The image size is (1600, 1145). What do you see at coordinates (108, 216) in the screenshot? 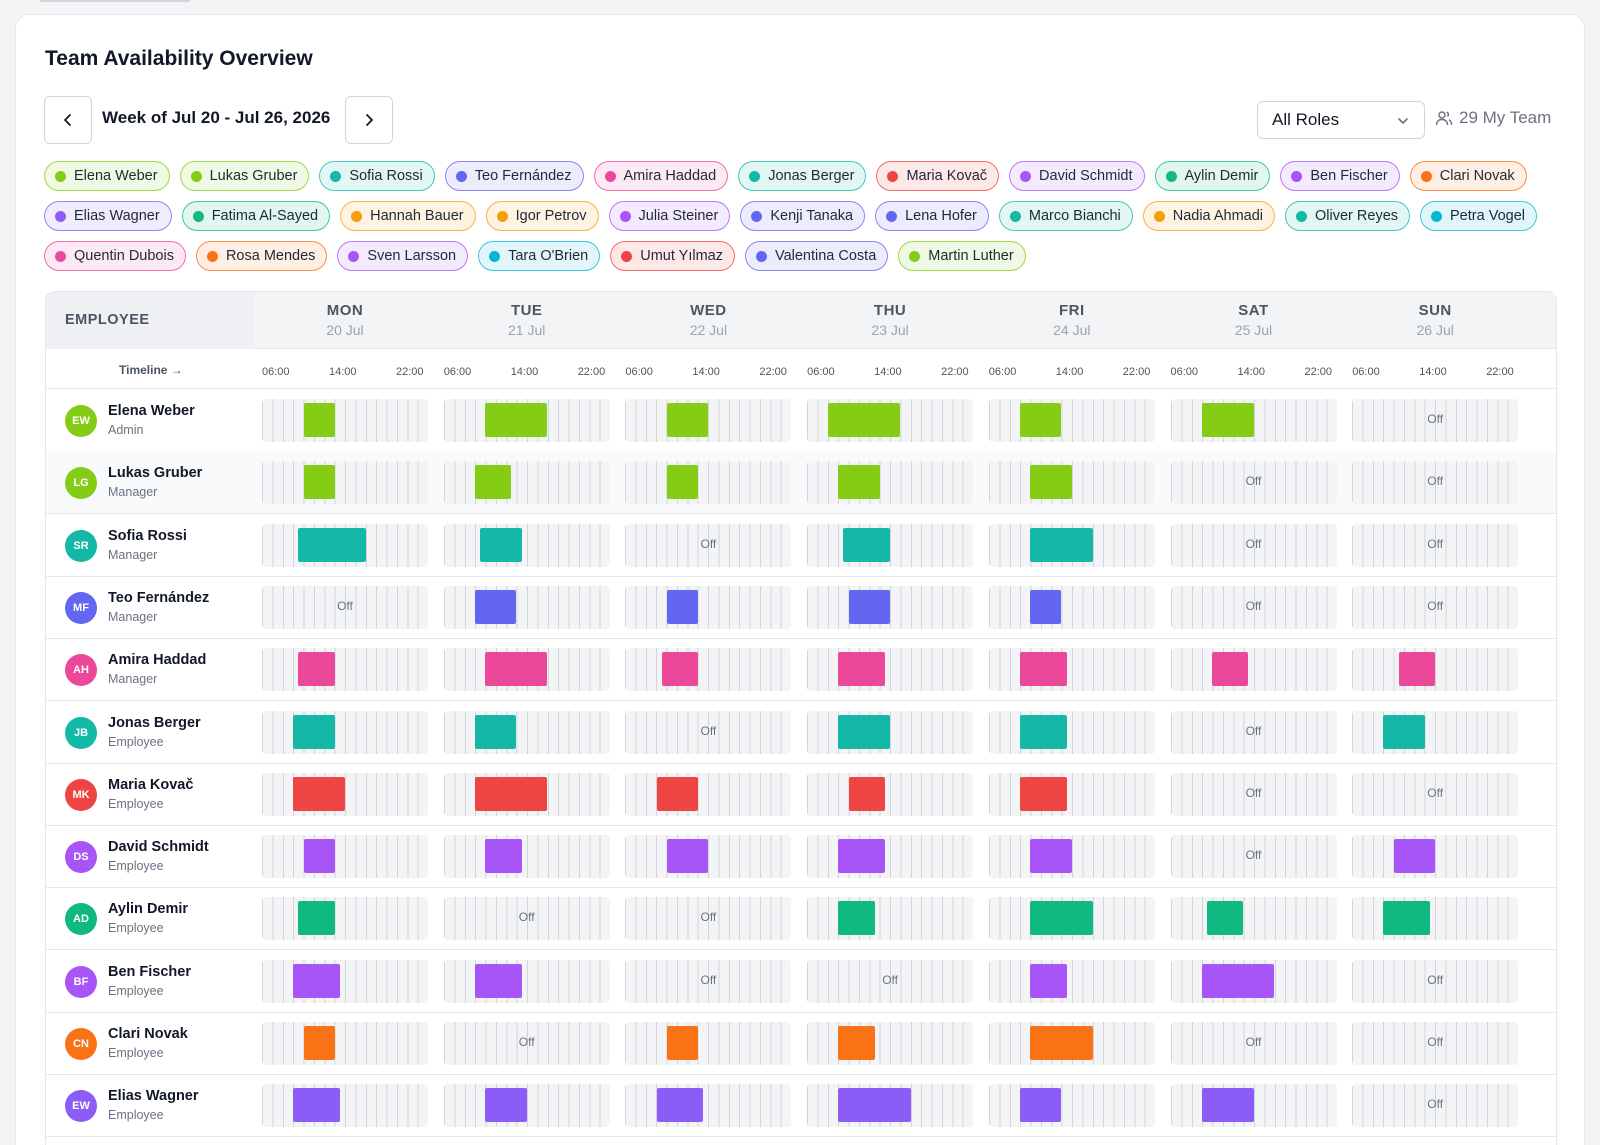
I see `employee-chip-elias-wagner: Elias Wagner` at bounding box center [108, 216].